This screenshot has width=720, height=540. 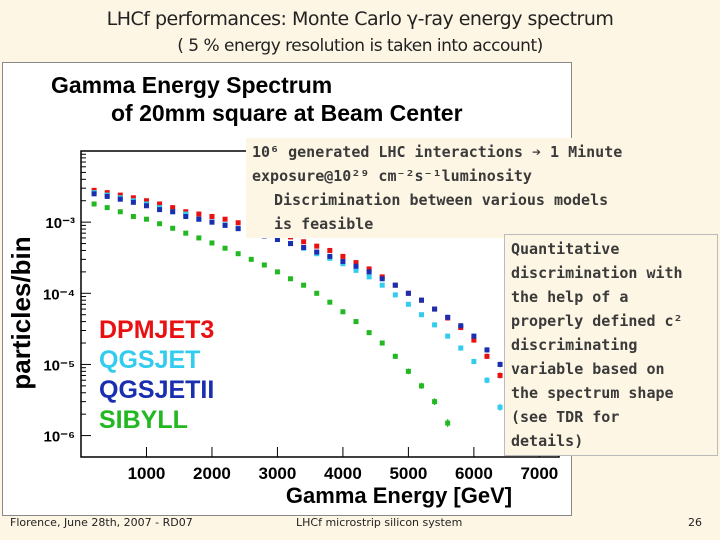 I want to click on x-axis-label: Gamma Energy [GeV], so click(x=399, y=495).